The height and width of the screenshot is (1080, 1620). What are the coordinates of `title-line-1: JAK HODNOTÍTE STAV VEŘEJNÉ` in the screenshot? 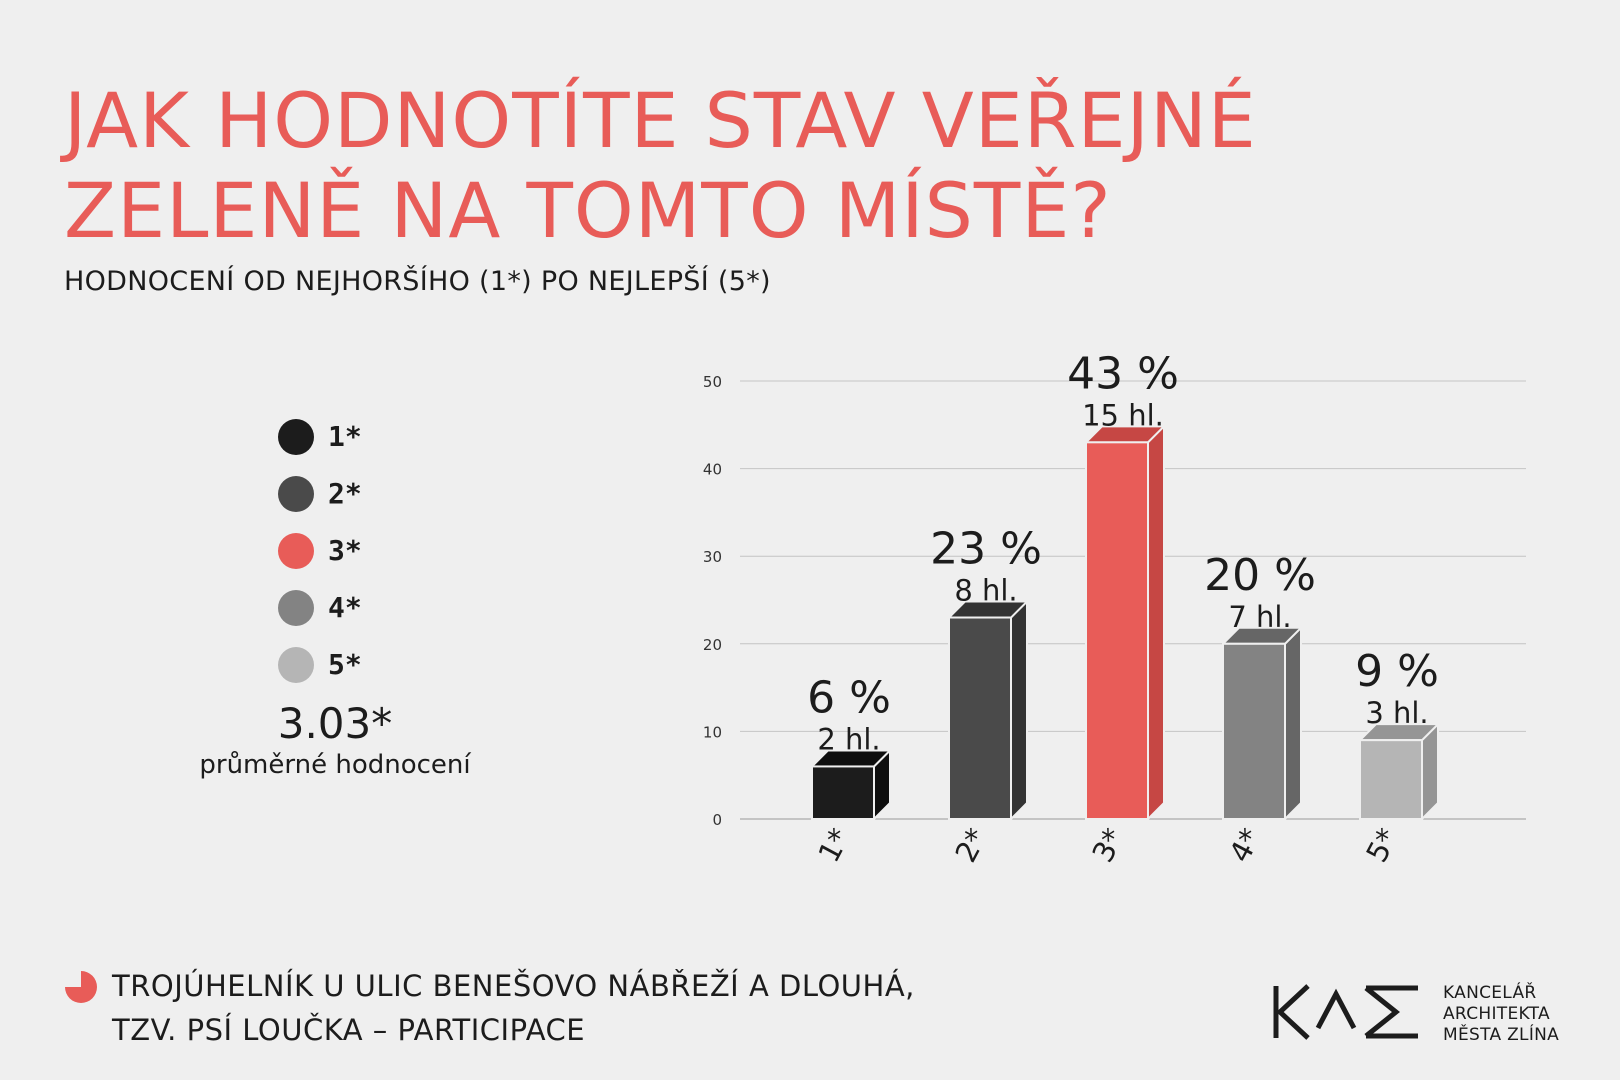 It's located at (660, 120).